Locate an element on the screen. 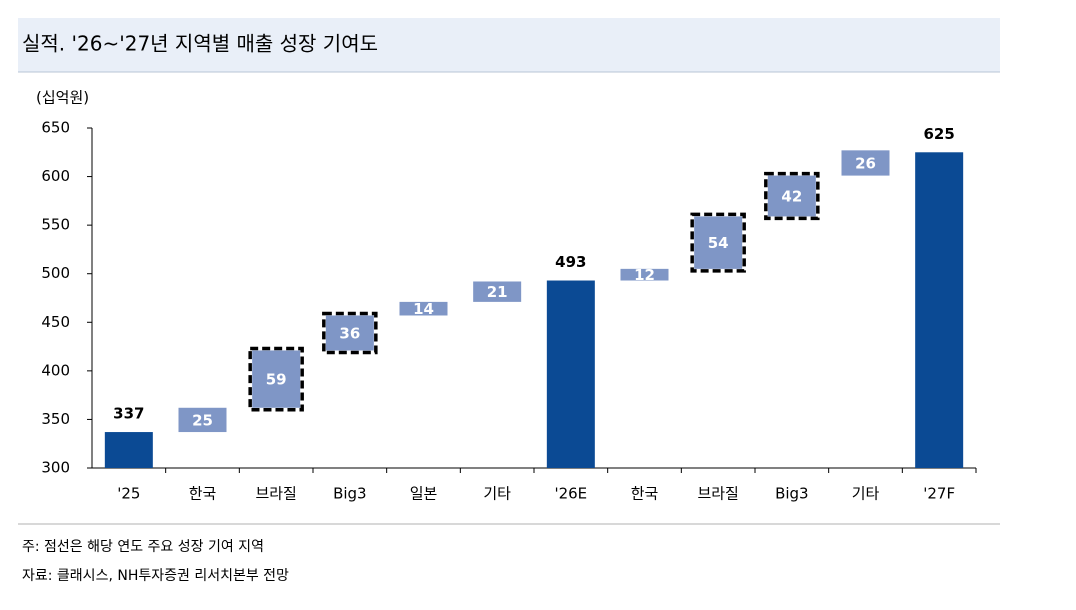 Image resolution: width=1076 pixels, height=610 pixels. value-label: 12 is located at coordinates (644, 275).